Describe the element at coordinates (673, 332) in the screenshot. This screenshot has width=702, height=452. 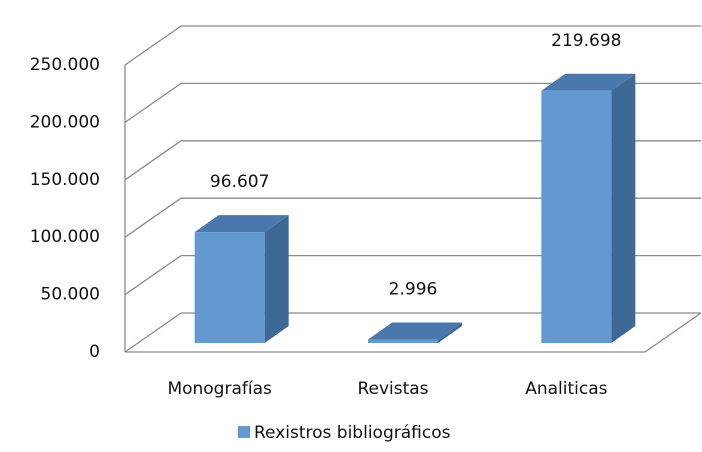
I see `floor-edge` at that location.